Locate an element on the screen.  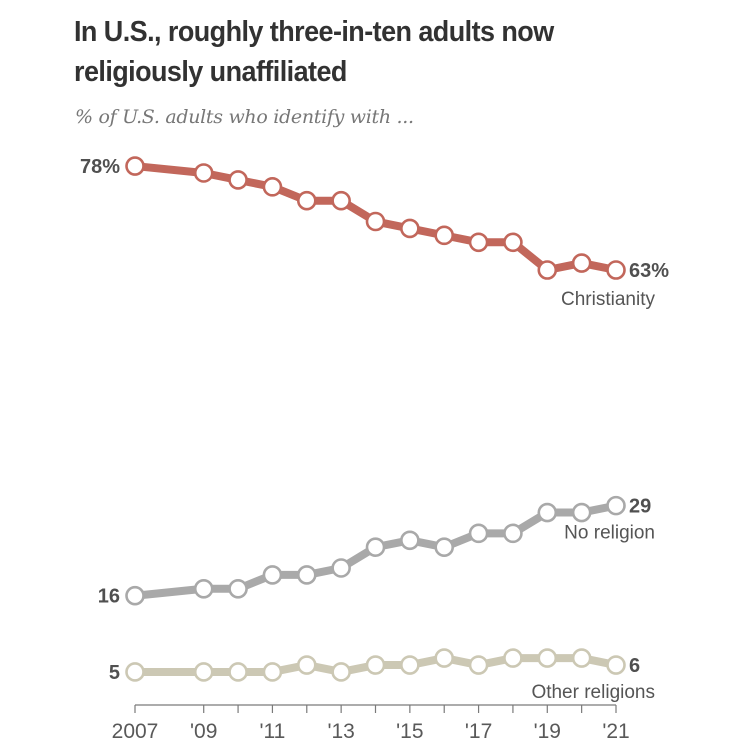
data-point-christianity-2015 is located at coordinates (410, 228).